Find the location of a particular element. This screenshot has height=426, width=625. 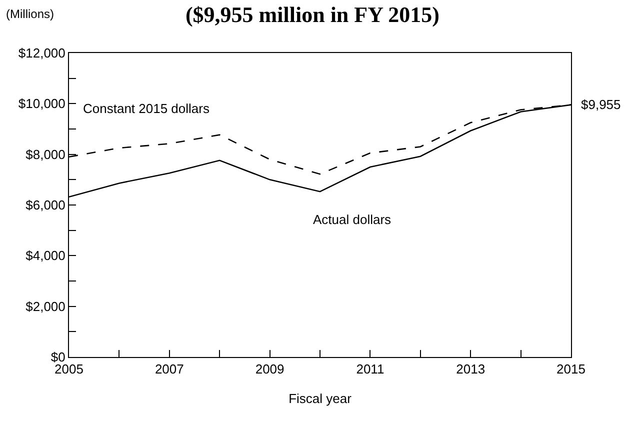

x-tick-label: 2015 is located at coordinates (571, 369).